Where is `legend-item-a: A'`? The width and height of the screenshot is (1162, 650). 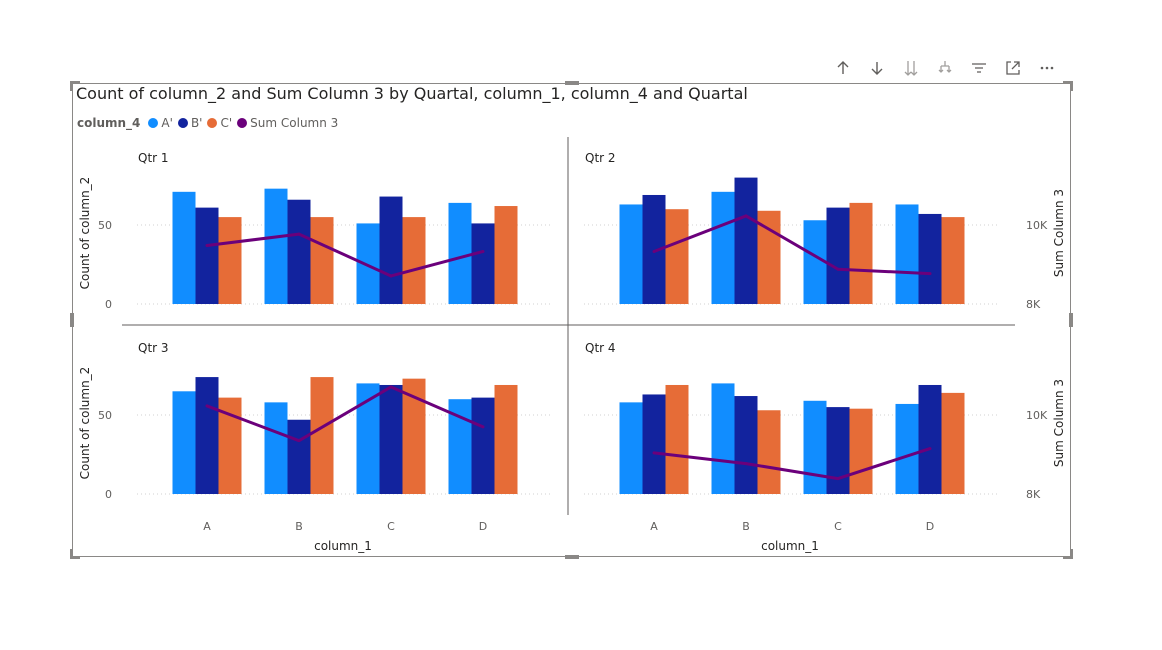 legend-item-a: A' is located at coordinates (160, 123).